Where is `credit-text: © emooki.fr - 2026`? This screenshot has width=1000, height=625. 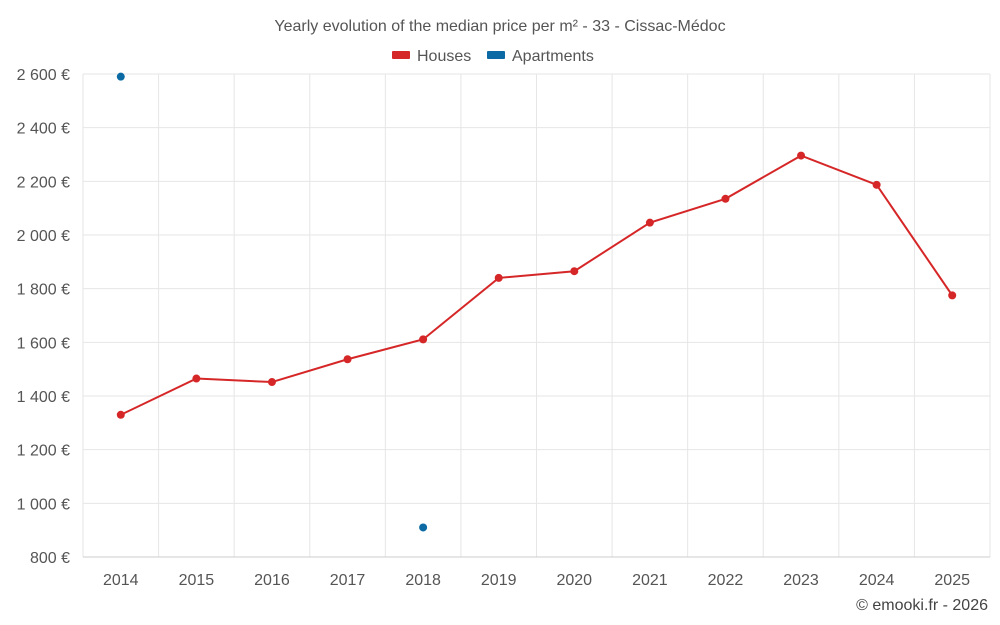 credit-text: © emooki.fr - 2026 is located at coordinates (922, 605).